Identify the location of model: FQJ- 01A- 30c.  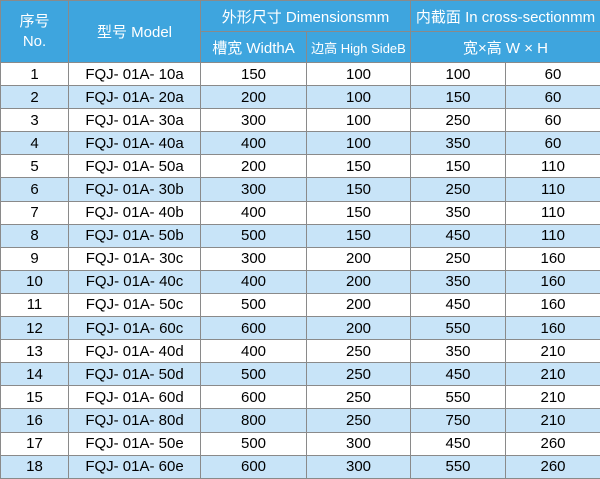
(135, 258).